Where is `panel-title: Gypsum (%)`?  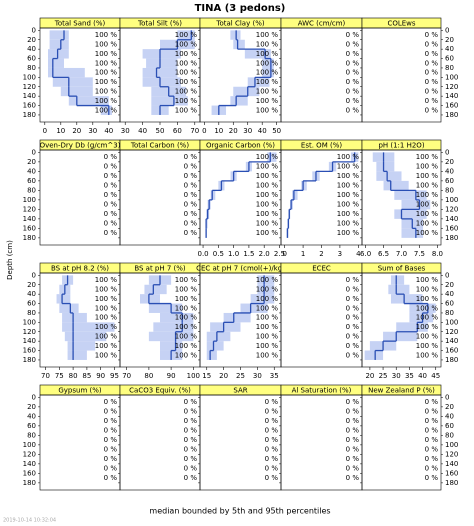
panel-title: Gypsum (%) is located at coordinates (80, 391).